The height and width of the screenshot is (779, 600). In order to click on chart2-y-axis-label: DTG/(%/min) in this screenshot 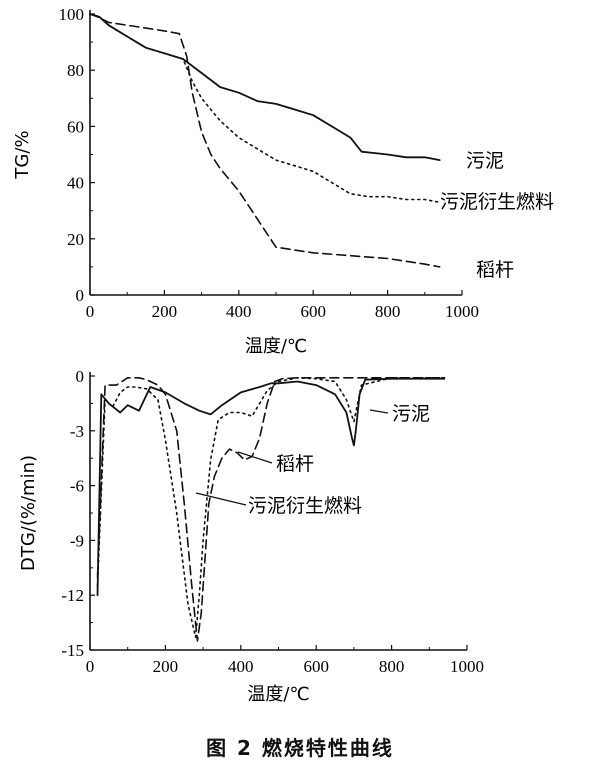, I will do `click(28, 513)`.